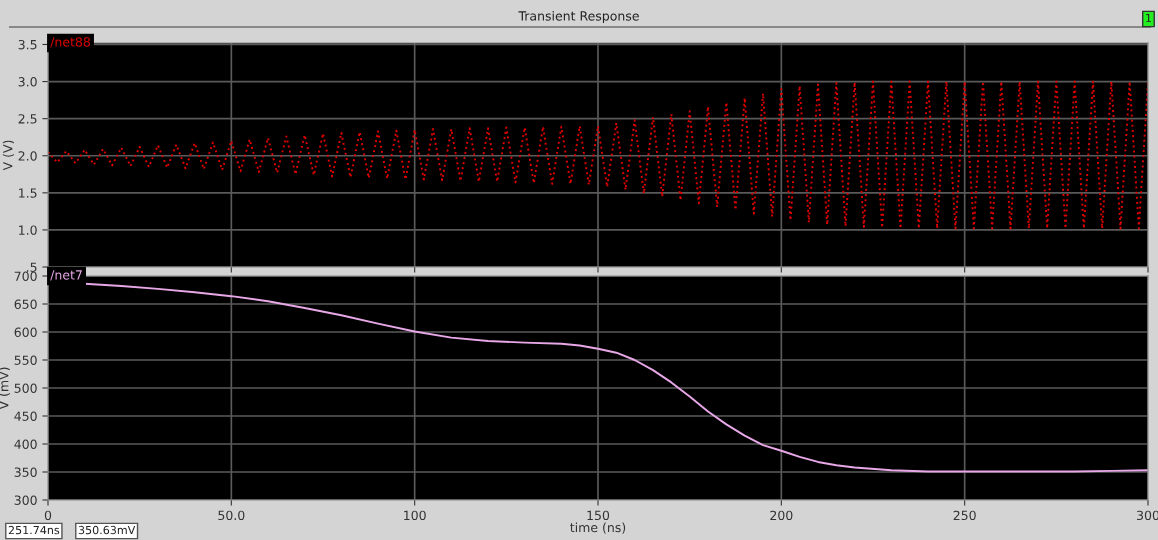 This screenshot has height=540, width=1158. I want to click on y-tick-label: .5, so click(31, 267).